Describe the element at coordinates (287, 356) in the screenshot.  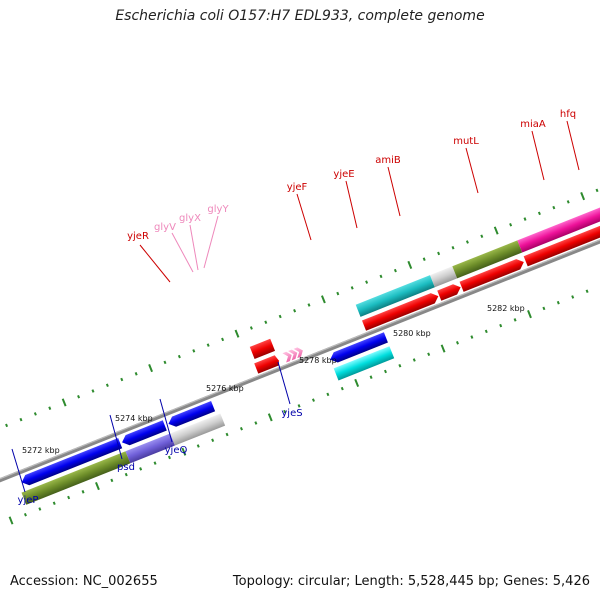
I see `gene-arrow-glyV` at that location.